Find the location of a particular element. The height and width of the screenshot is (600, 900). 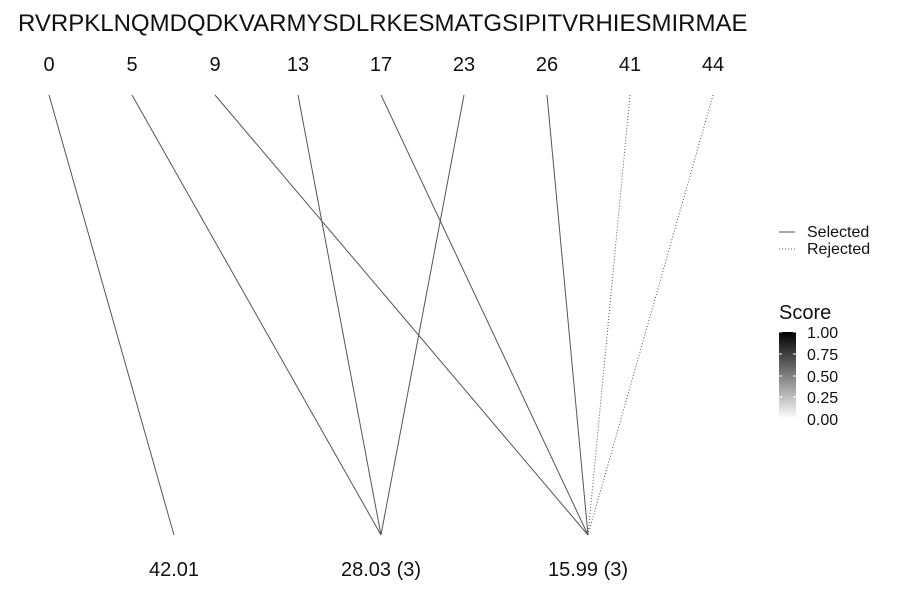

top-position-labels: 0 5 9 13 17 23 26 41 44 is located at coordinates (383, 65).